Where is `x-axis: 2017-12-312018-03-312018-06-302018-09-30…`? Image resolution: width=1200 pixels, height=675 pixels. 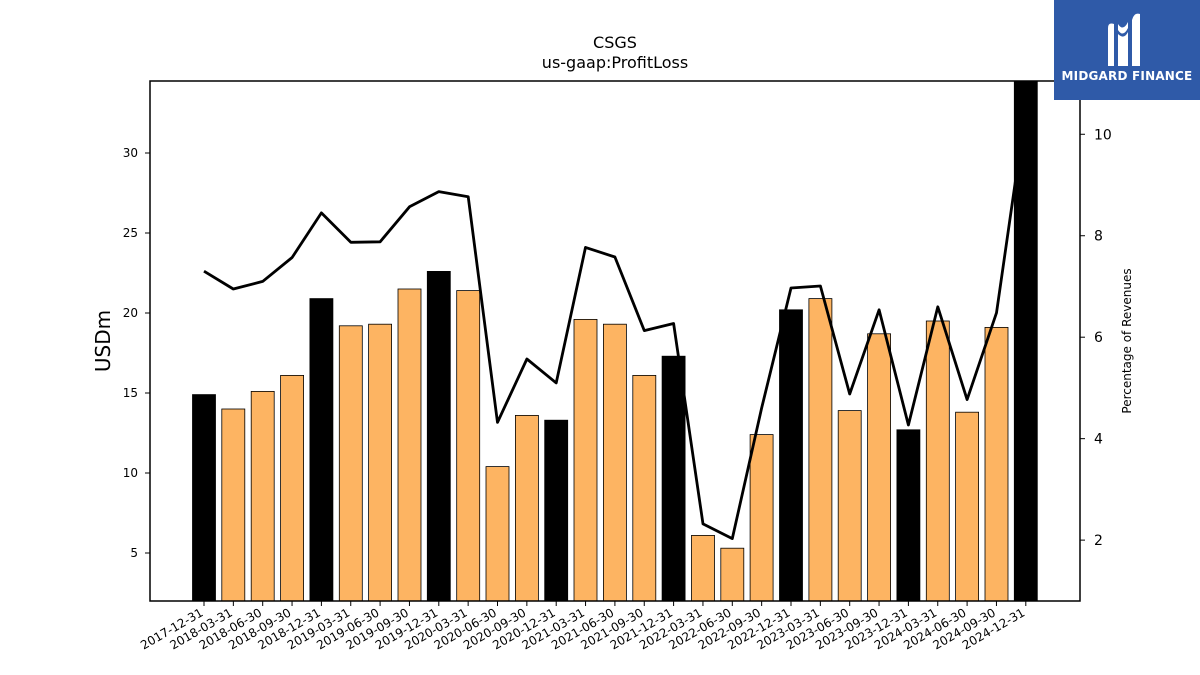 x-axis: 2017-12-312018-03-312018-06-302018-09-30… is located at coordinates (582, 626).